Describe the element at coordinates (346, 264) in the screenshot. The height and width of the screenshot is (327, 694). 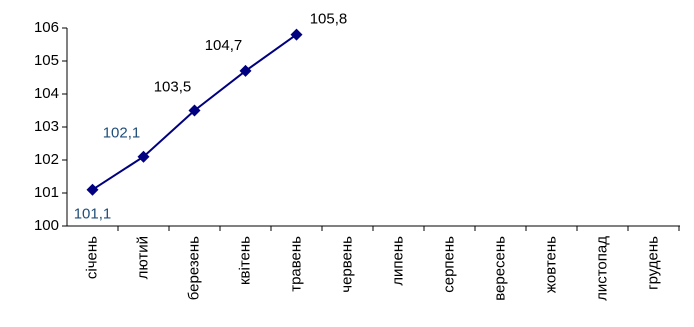
I see `x-tick-label: червень` at that location.